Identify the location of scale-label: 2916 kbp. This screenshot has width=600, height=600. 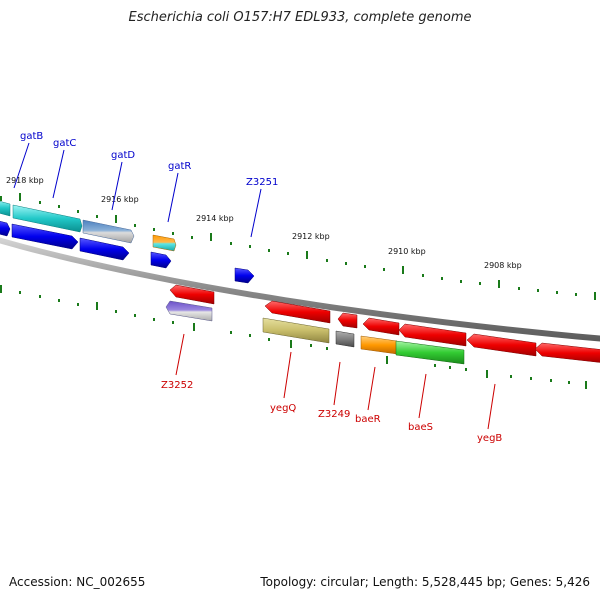
(120, 199).